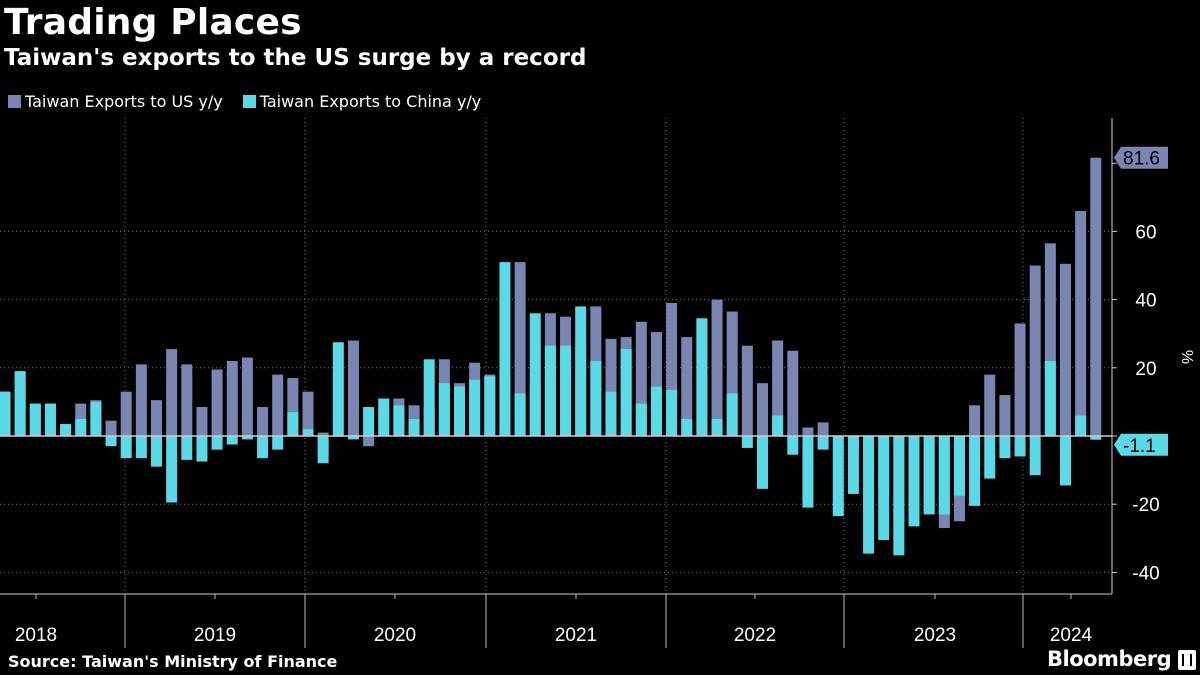 The image size is (1200, 675). What do you see at coordinates (361, 101) in the screenshot?
I see `legend-item-china: Taiwan Exports to China y/y` at bounding box center [361, 101].